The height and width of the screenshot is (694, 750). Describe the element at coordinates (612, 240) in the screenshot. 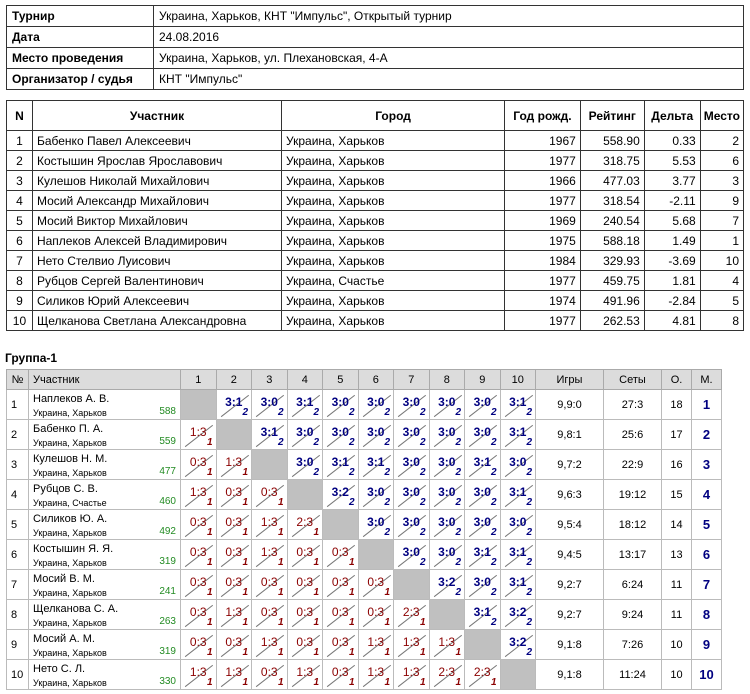

I see `participant-cell: 588.18` at that location.